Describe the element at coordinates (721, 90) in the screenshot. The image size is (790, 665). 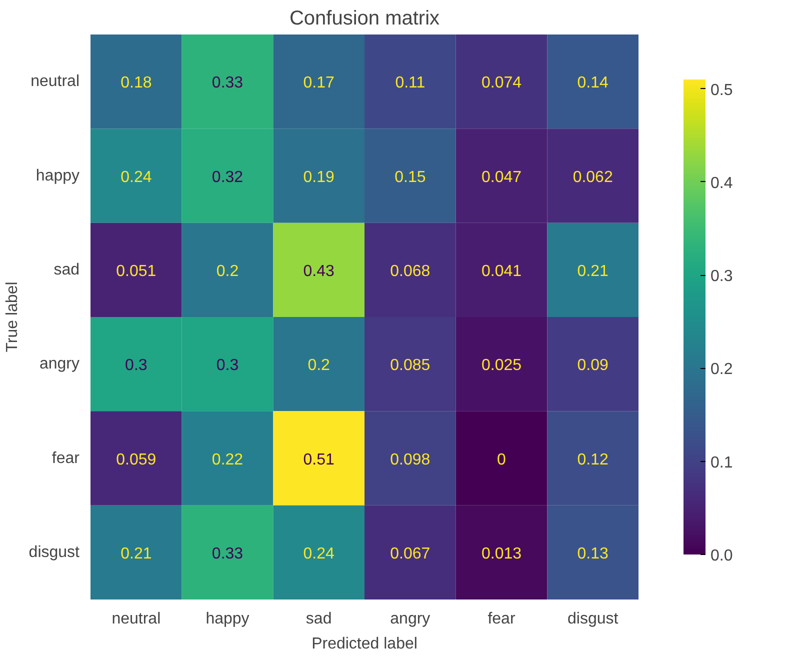
I see `color-bar-label: 0.5` at that location.